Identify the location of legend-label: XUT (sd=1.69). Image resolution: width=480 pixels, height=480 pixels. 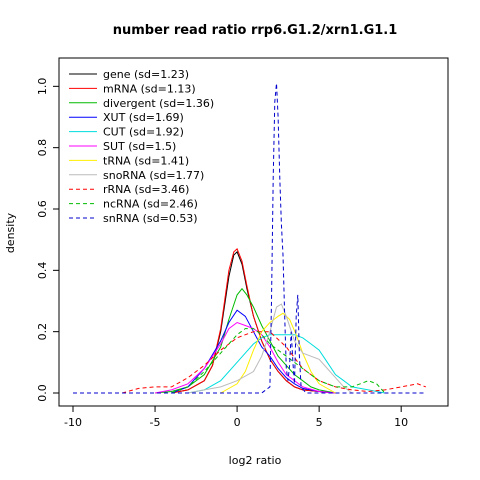
(143, 117).